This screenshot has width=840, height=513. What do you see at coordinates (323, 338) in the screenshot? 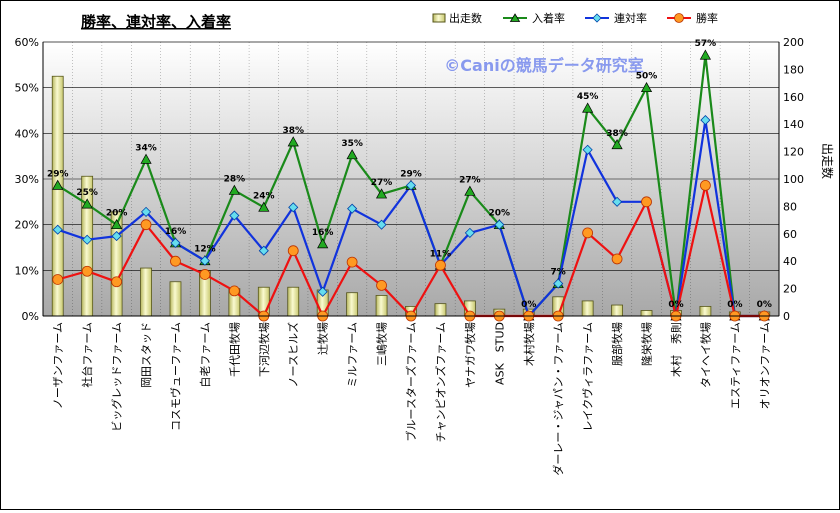
I see `x-tick-label-10: 辻牧場` at bounding box center [323, 338].